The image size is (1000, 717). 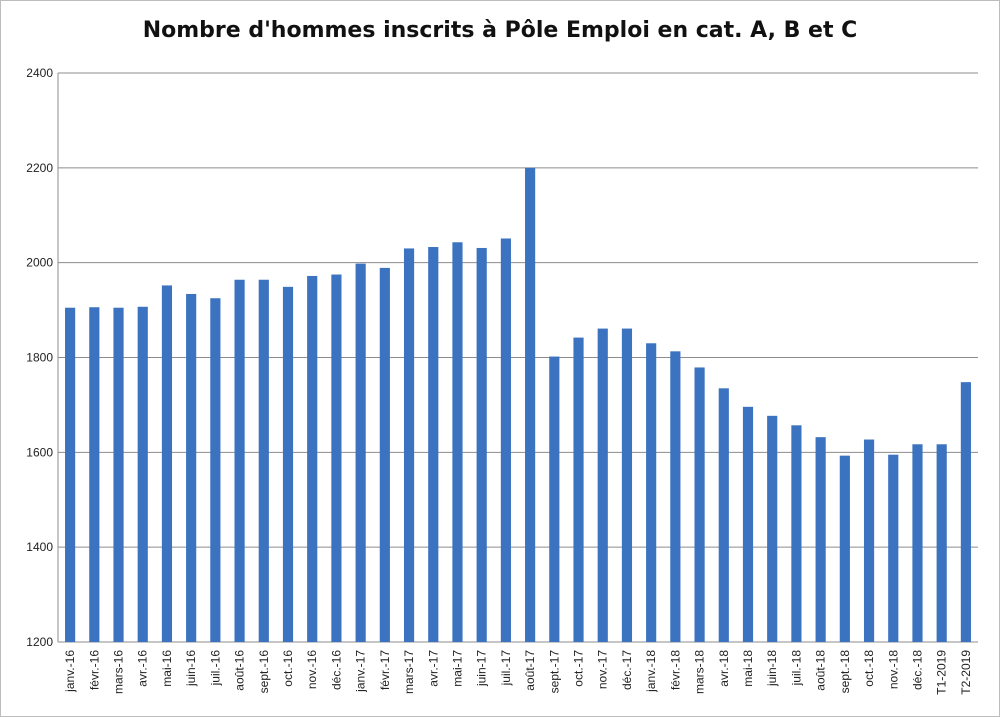 I want to click on x-tick-label: déc.-18, so click(x=917, y=670).